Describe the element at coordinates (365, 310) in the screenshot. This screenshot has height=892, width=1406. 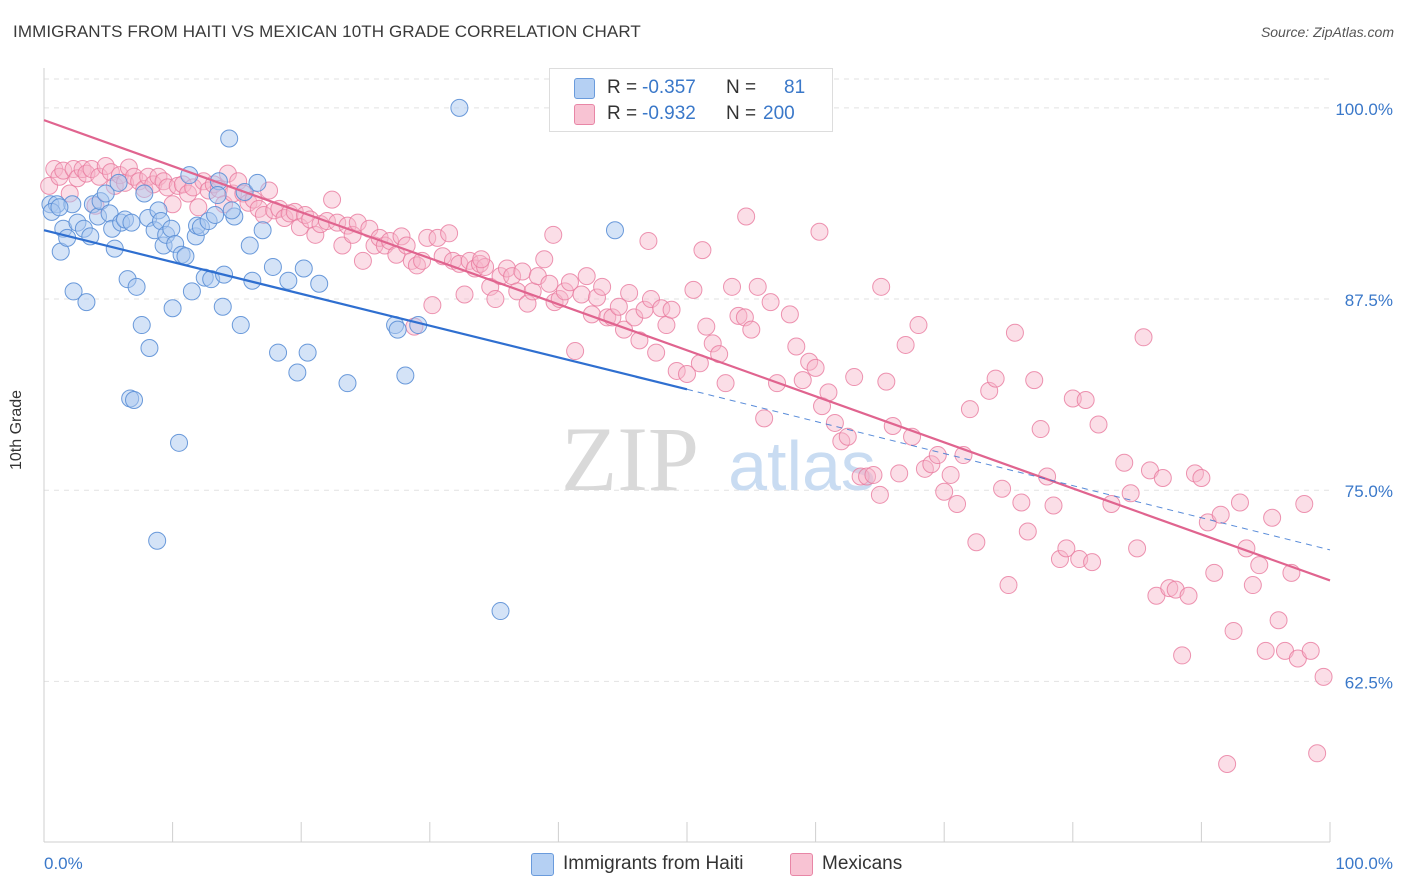
I see `trend-line-haiti` at that location.